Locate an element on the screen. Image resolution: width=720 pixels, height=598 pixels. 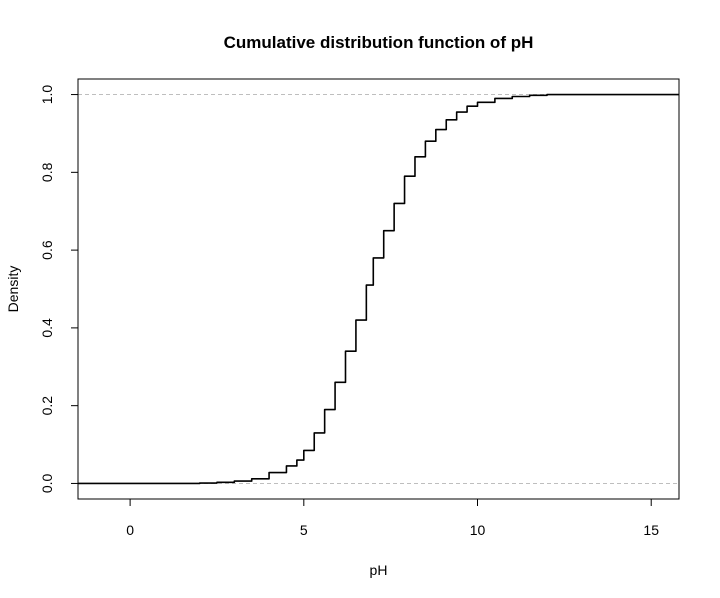
x-axis-label: pH is located at coordinates (379, 570).